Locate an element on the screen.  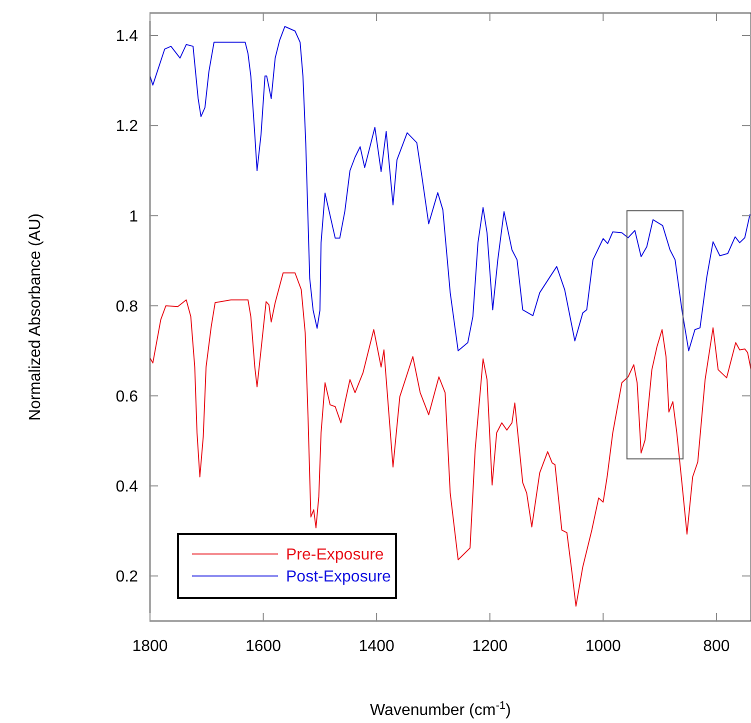
y-tick-label: 1.4 is located at coordinates (127, 37).